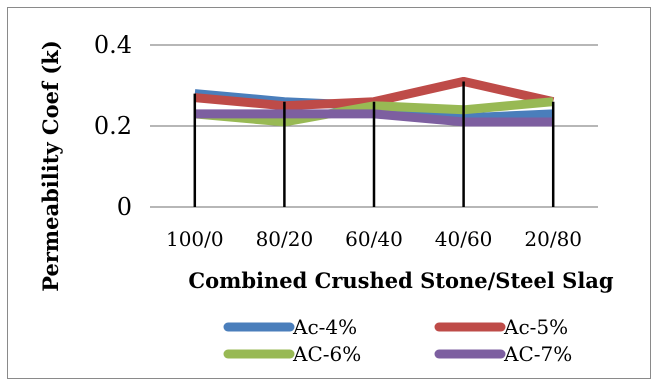  I want to click on legend-label: AC-7%, so click(537, 354).